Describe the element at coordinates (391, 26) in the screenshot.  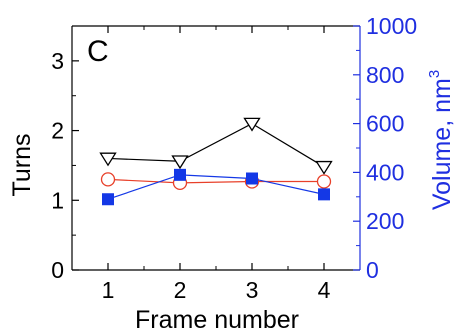
I see `right-y-tick-label: 1000` at that location.